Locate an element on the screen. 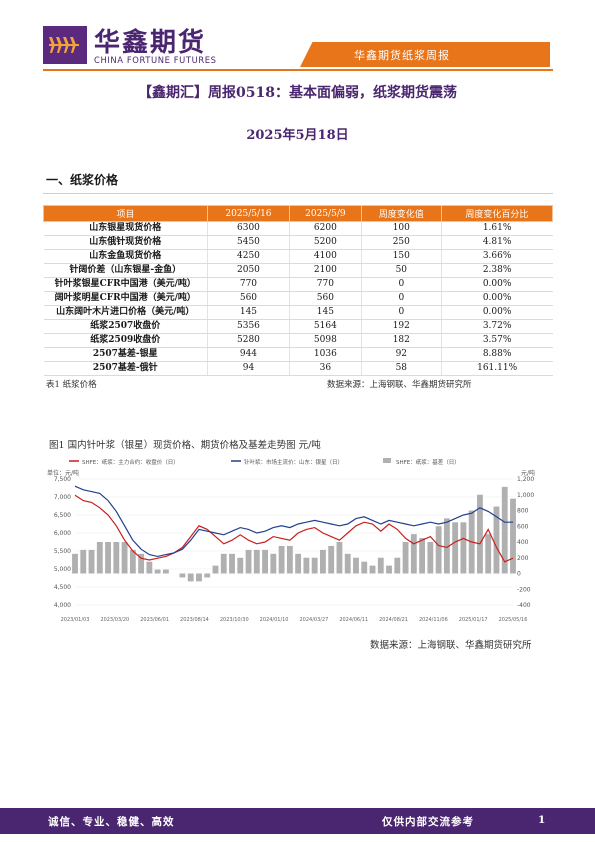  table-cell: 36 is located at coordinates (325, 368).